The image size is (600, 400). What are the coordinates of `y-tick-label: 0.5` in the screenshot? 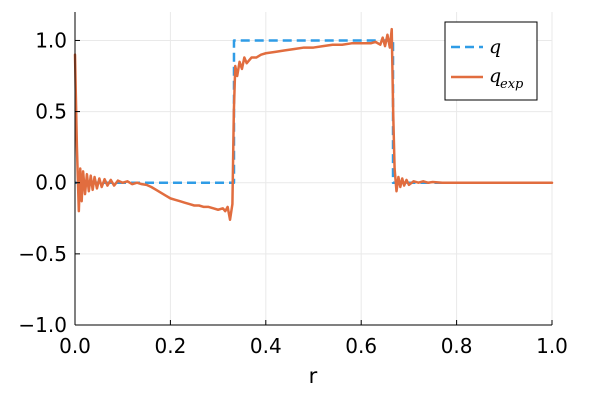 It's located at (51, 112).